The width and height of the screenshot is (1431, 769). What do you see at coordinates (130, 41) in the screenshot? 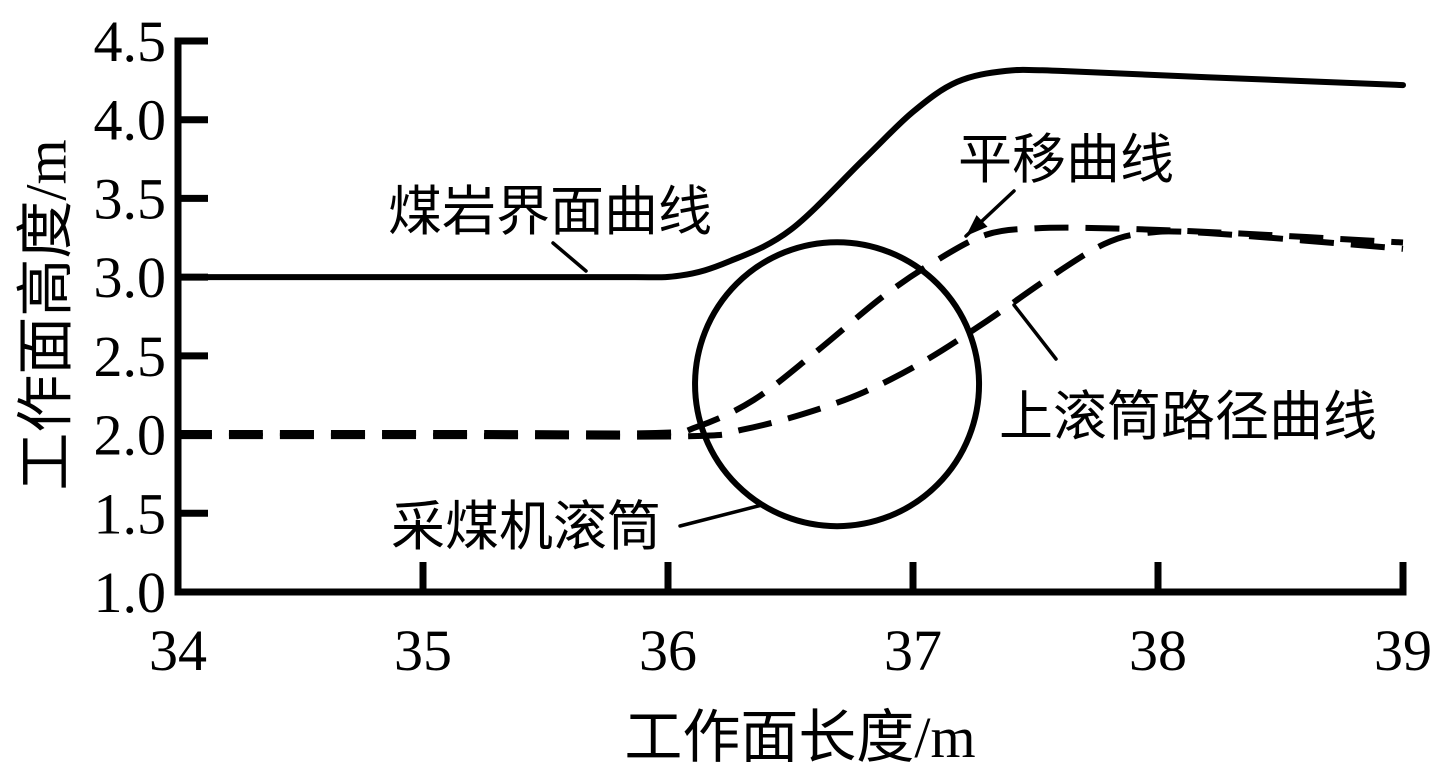
I see `y-tick-label: 4.5` at bounding box center [130, 41].